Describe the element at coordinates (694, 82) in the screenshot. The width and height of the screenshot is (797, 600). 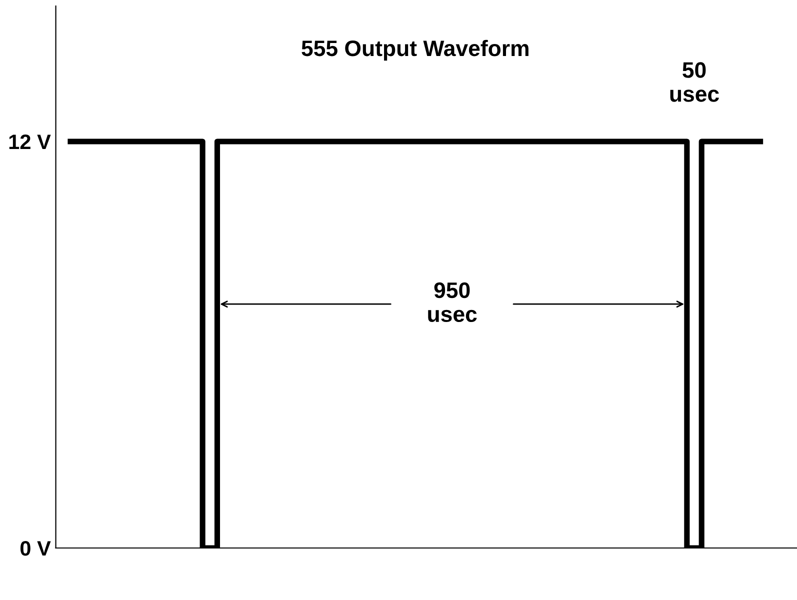
I see `annotation: 50 usec` at that location.